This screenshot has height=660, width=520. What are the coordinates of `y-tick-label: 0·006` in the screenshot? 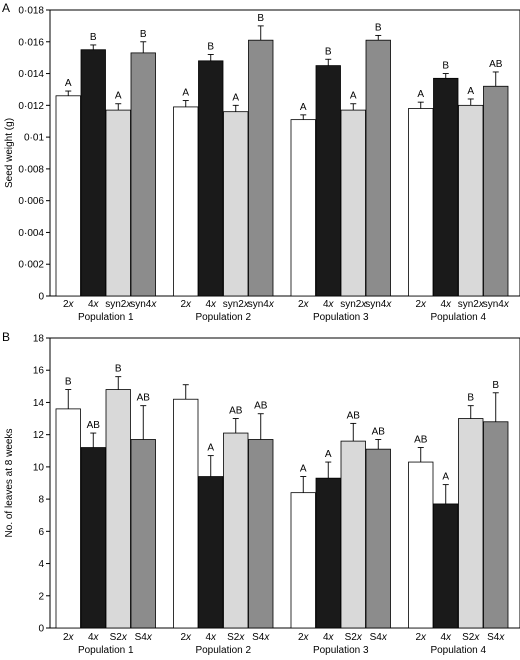 It's located at (31, 201).